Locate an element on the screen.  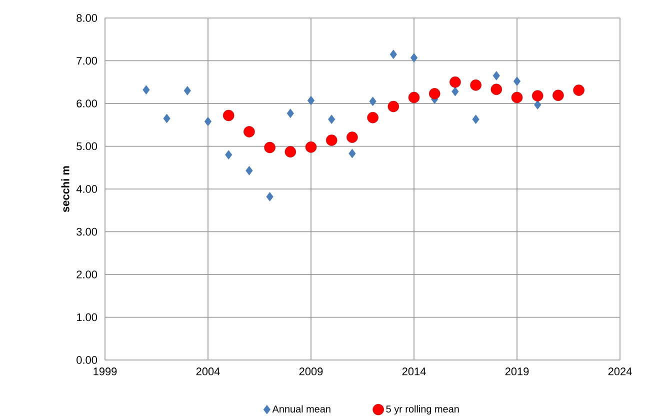
x-tick-label: 2004 is located at coordinates (208, 372).